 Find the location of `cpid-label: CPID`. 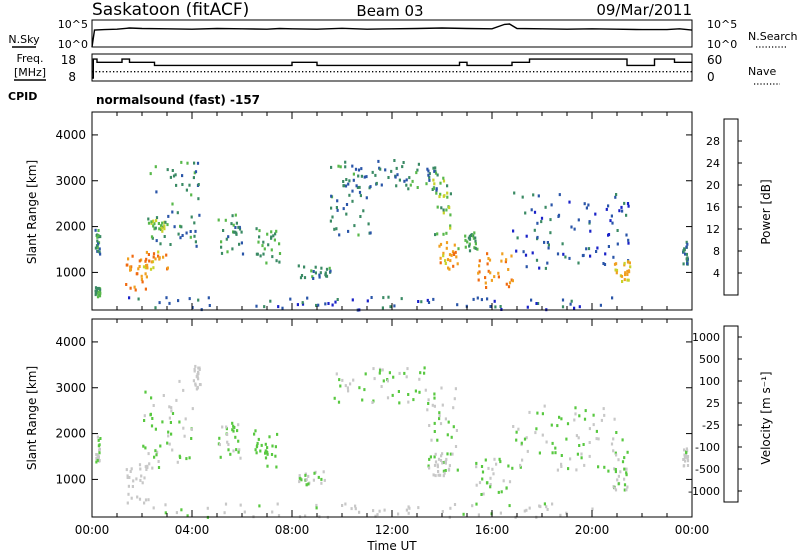

cpid-label: CPID is located at coordinates (22, 96).